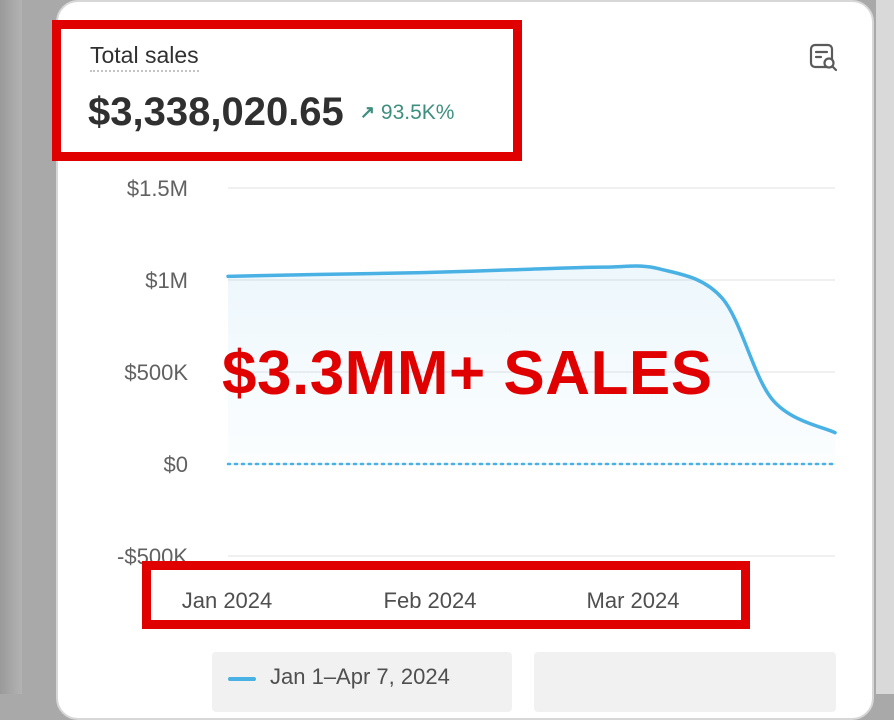  What do you see at coordinates (685, 682) in the screenshot?
I see `legend-item-comparison` at bounding box center [685, 682].